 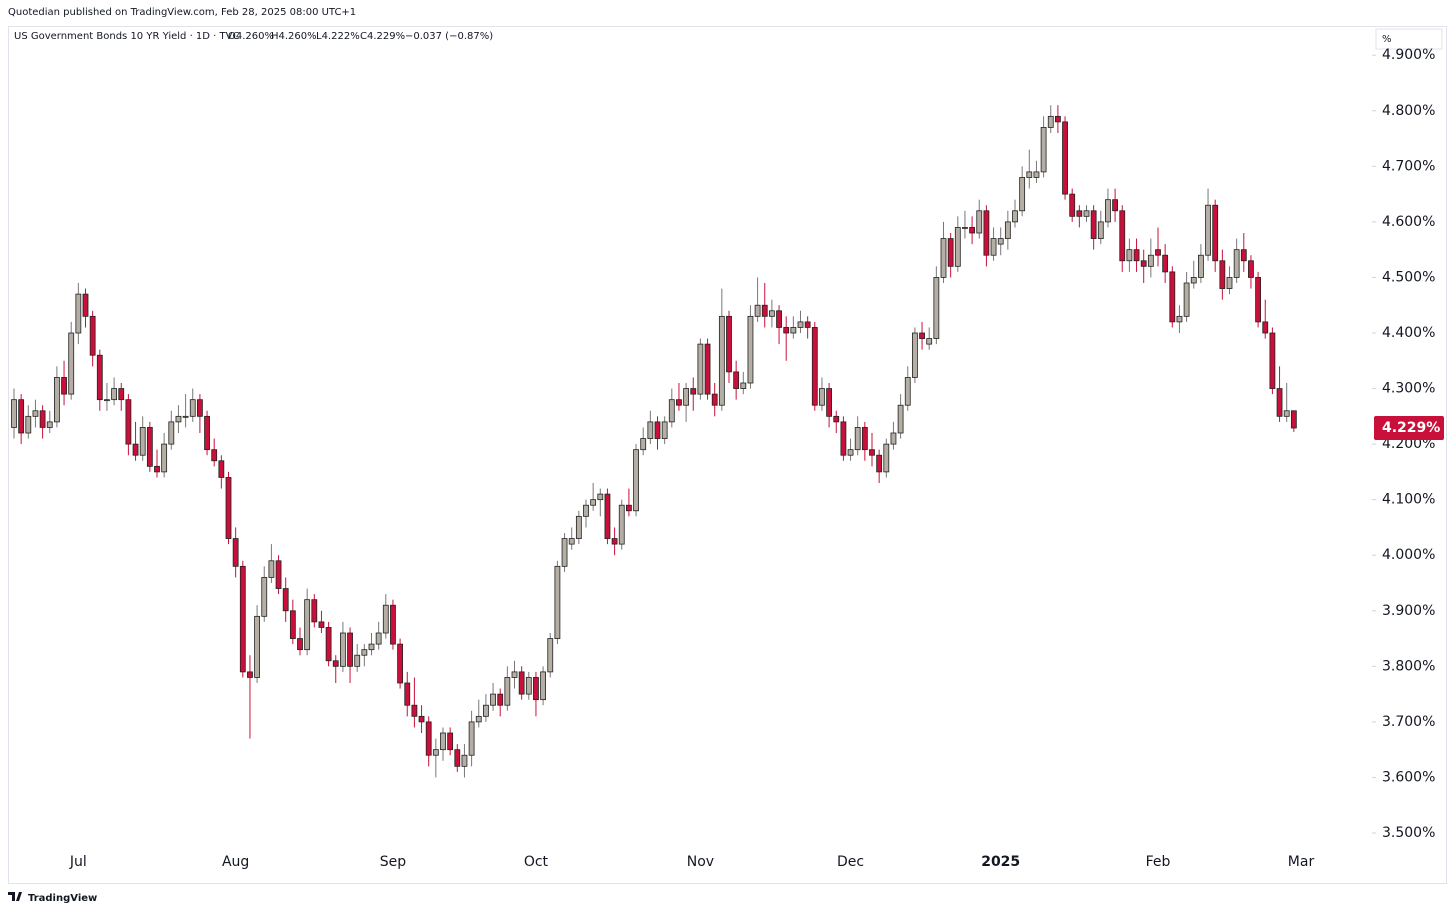 What do you see at coordinates (382, 36) in the screenshot?
I see `legend-close: C4.229%` at bounding box center [382, 36].